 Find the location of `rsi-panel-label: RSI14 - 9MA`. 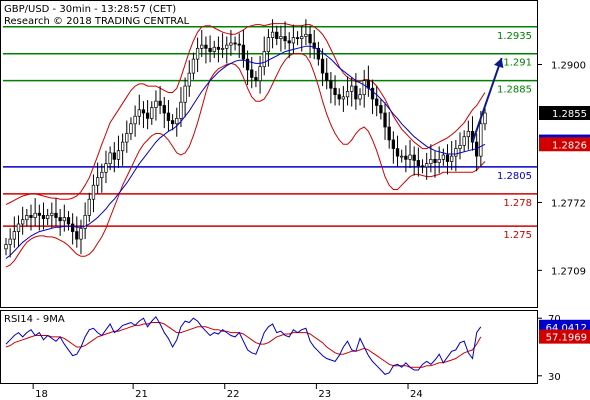

rsi-panel-label: RSI14 - 9MA is located at coordinates (34, 319).